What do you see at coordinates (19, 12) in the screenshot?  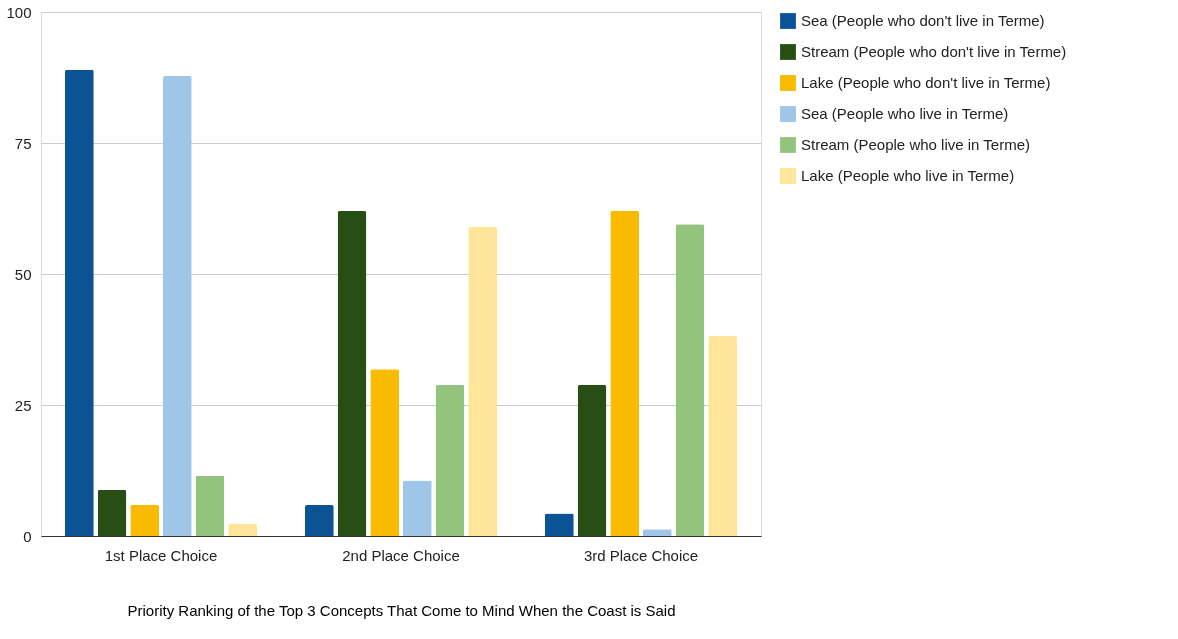 I see `y-tick-label: 100` at bounding box center [19, 12].